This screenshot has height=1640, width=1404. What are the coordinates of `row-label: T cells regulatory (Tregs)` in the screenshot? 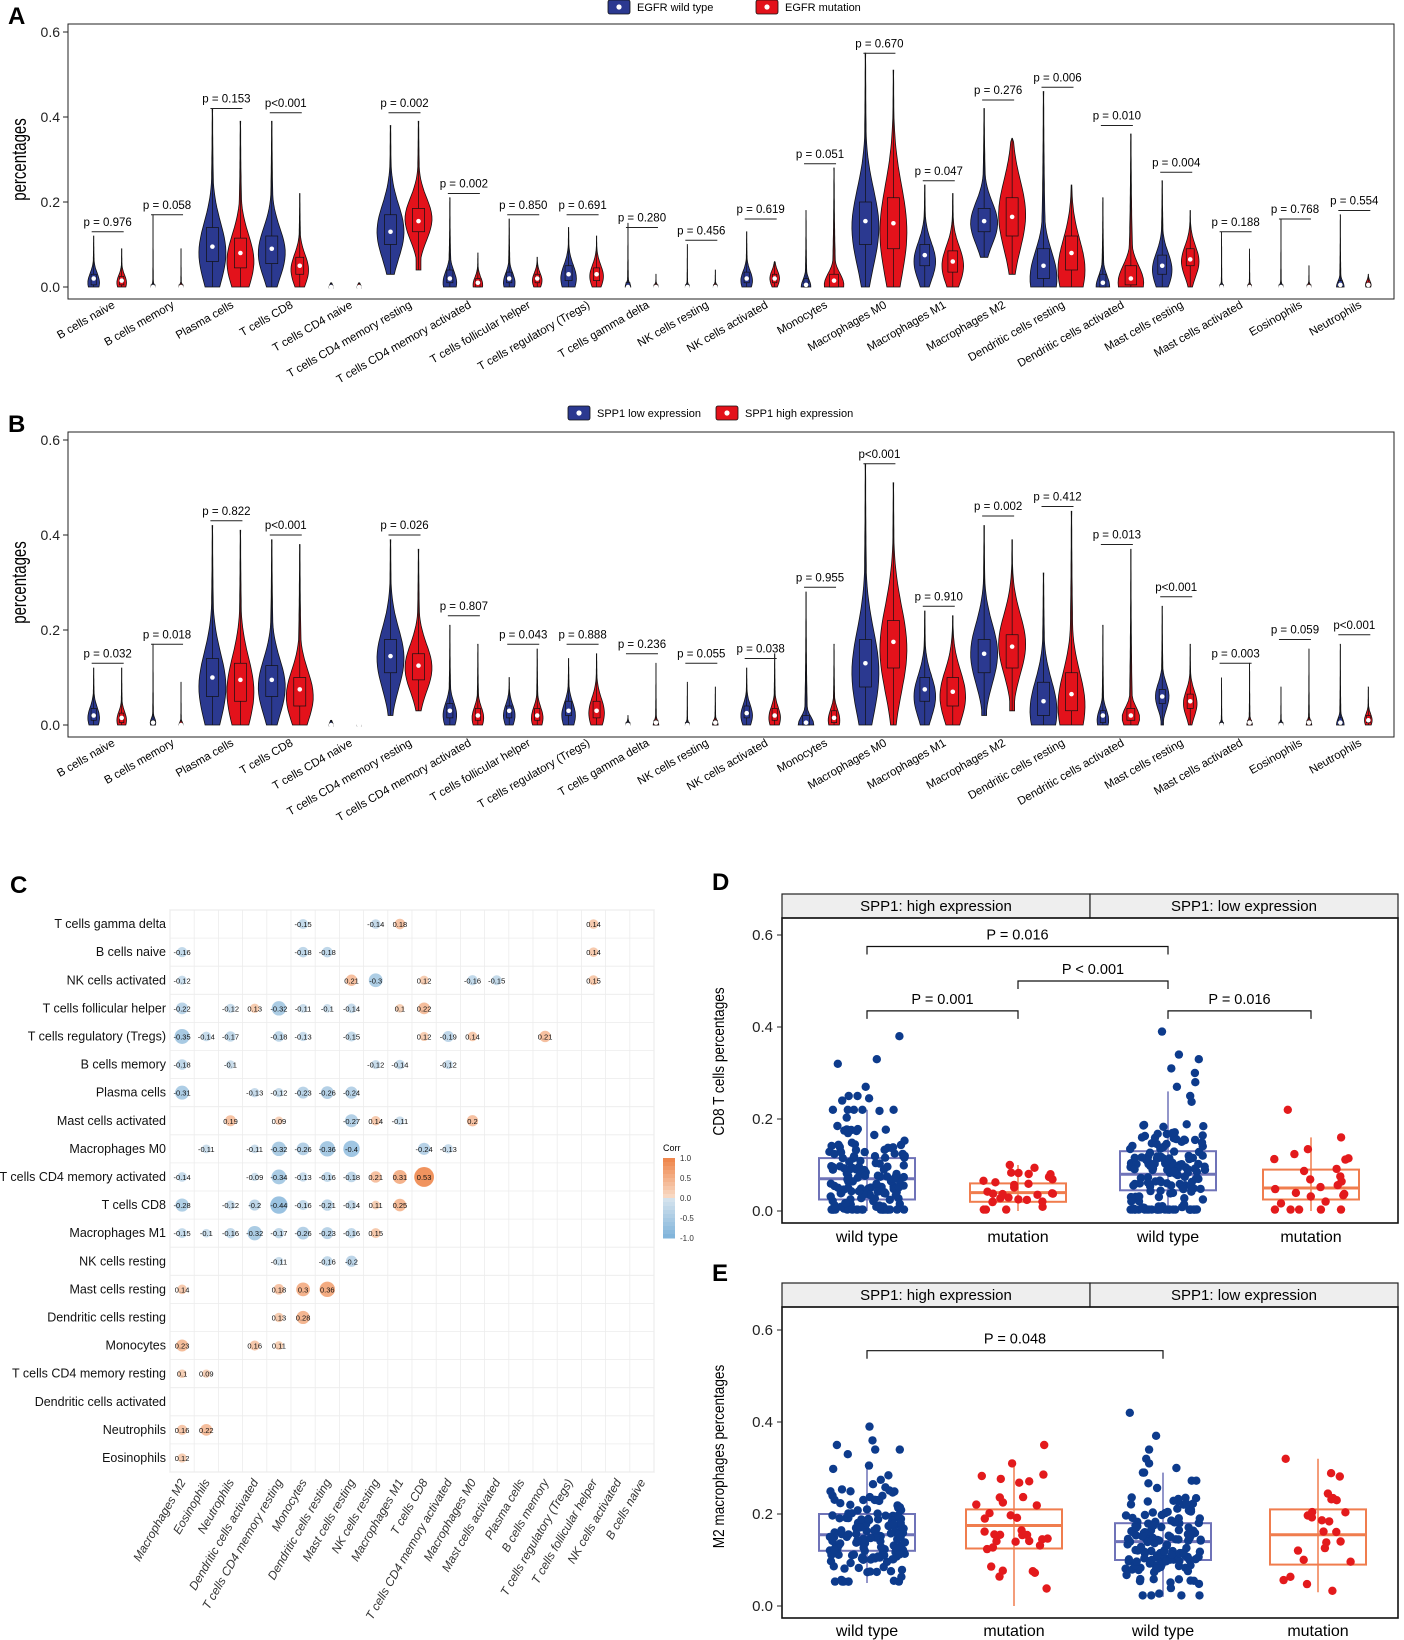 It's located at (97, 1036).